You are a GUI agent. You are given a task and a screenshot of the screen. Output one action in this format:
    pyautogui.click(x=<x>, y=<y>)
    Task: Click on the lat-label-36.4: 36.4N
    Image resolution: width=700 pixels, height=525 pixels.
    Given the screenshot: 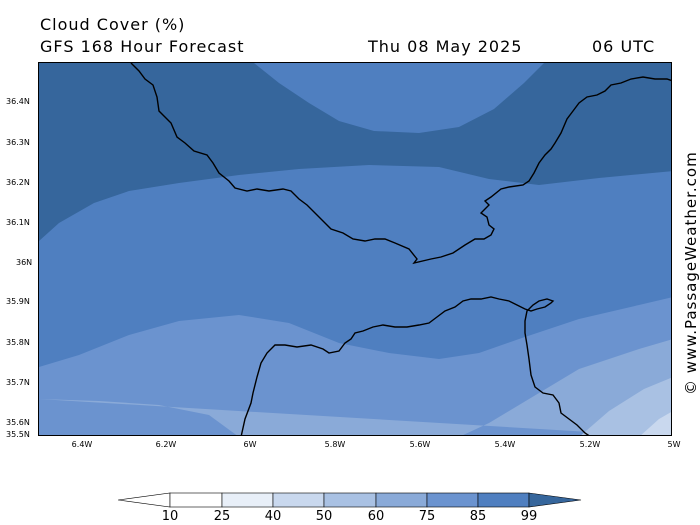 What is the action you would take?
    pyautogui.click(x=18, y=101)
    